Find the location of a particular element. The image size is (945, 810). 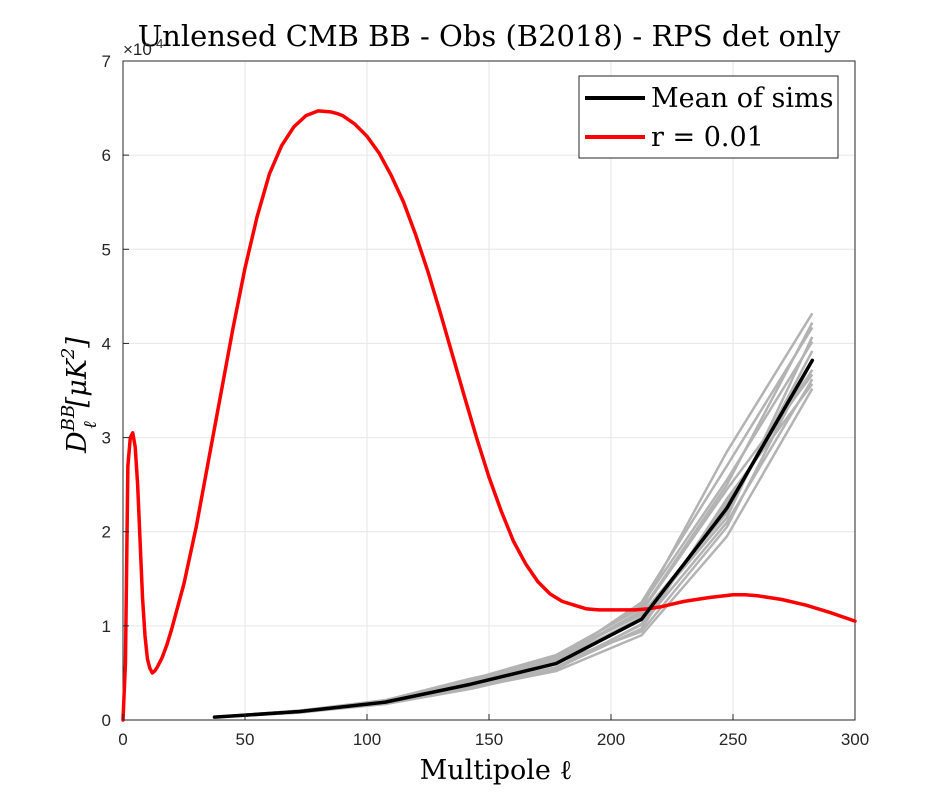

x-tick-label: 200 is located at coordinates (611, 739).